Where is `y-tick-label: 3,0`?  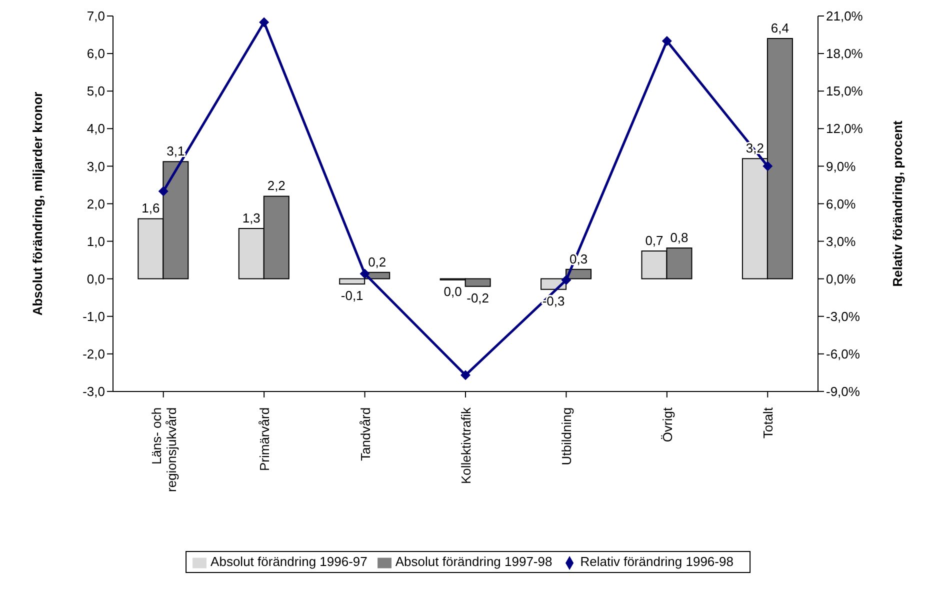 y-tick-label: 3,0 is located at coordinates (95, 166).